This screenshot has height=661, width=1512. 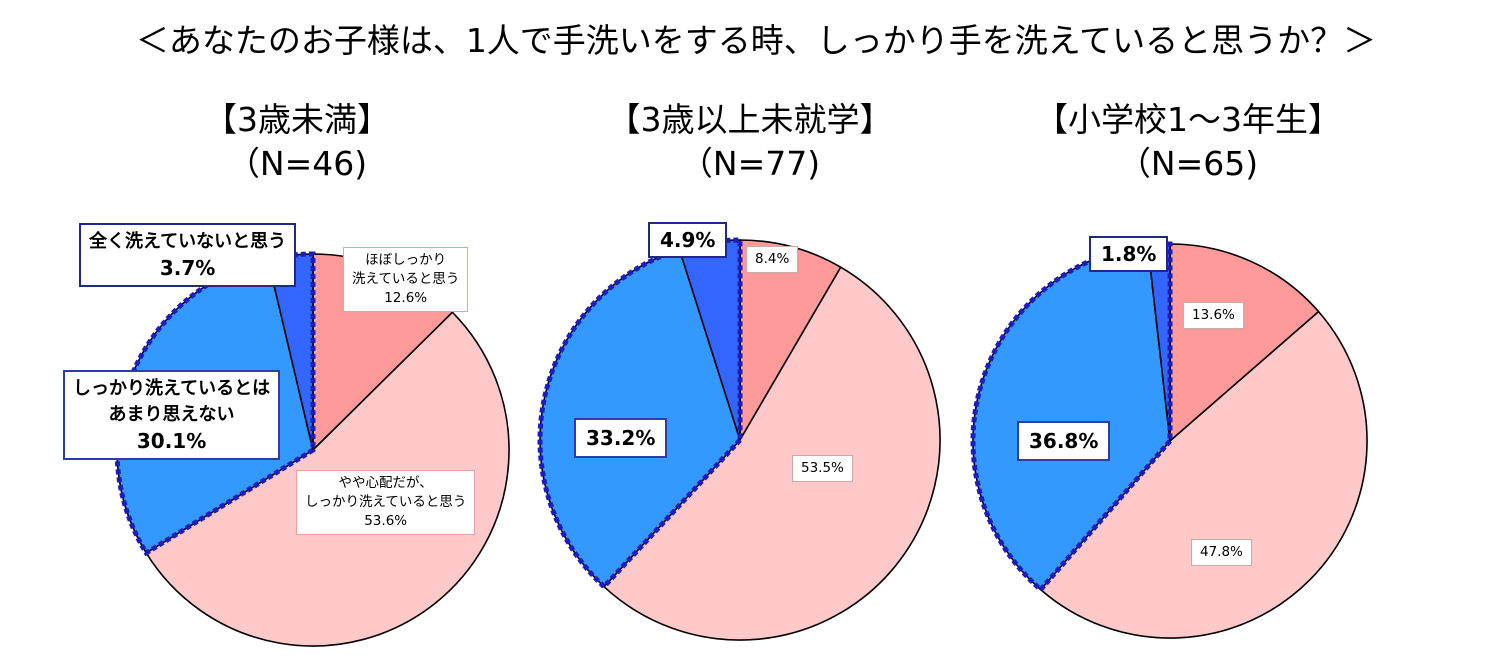 I want to click on label-elementary-somewhat-value: 47.8%, so click(x=1221, y=552).